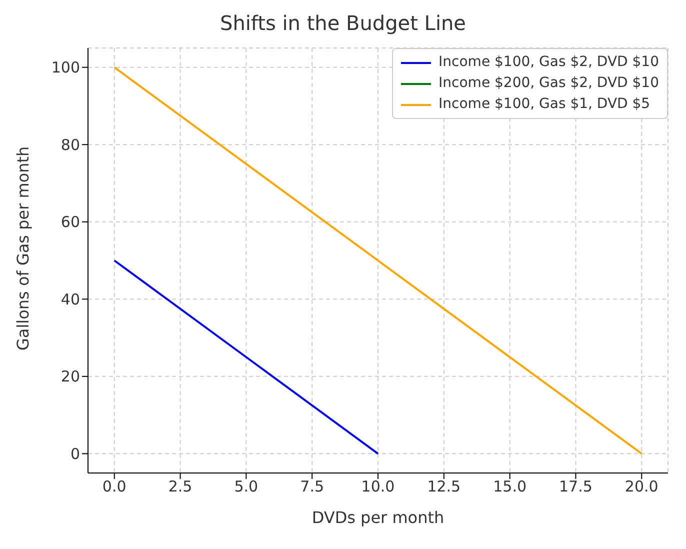  Describe the element at coordinates (75, 454) in the screenshot. I see `y-tick-label: 0` at that location.